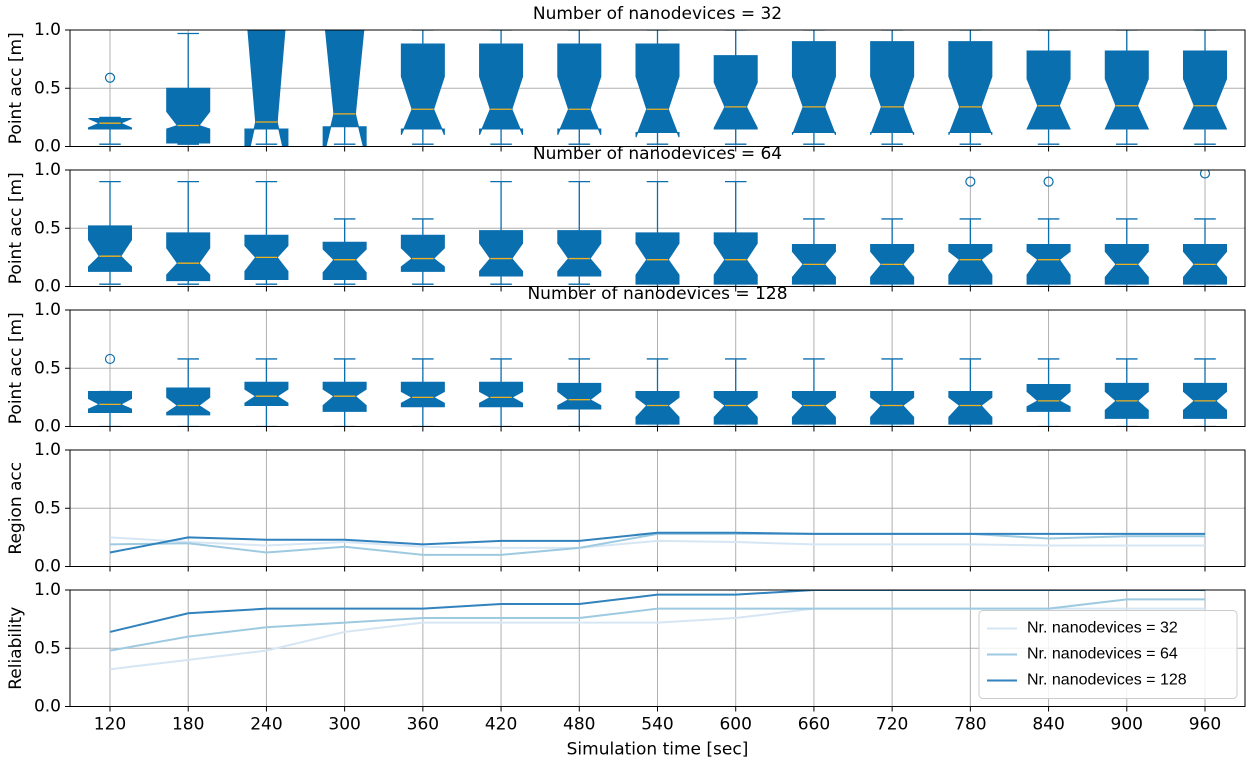  I want to click on x-tick-label: 900, so click(1127, 725).